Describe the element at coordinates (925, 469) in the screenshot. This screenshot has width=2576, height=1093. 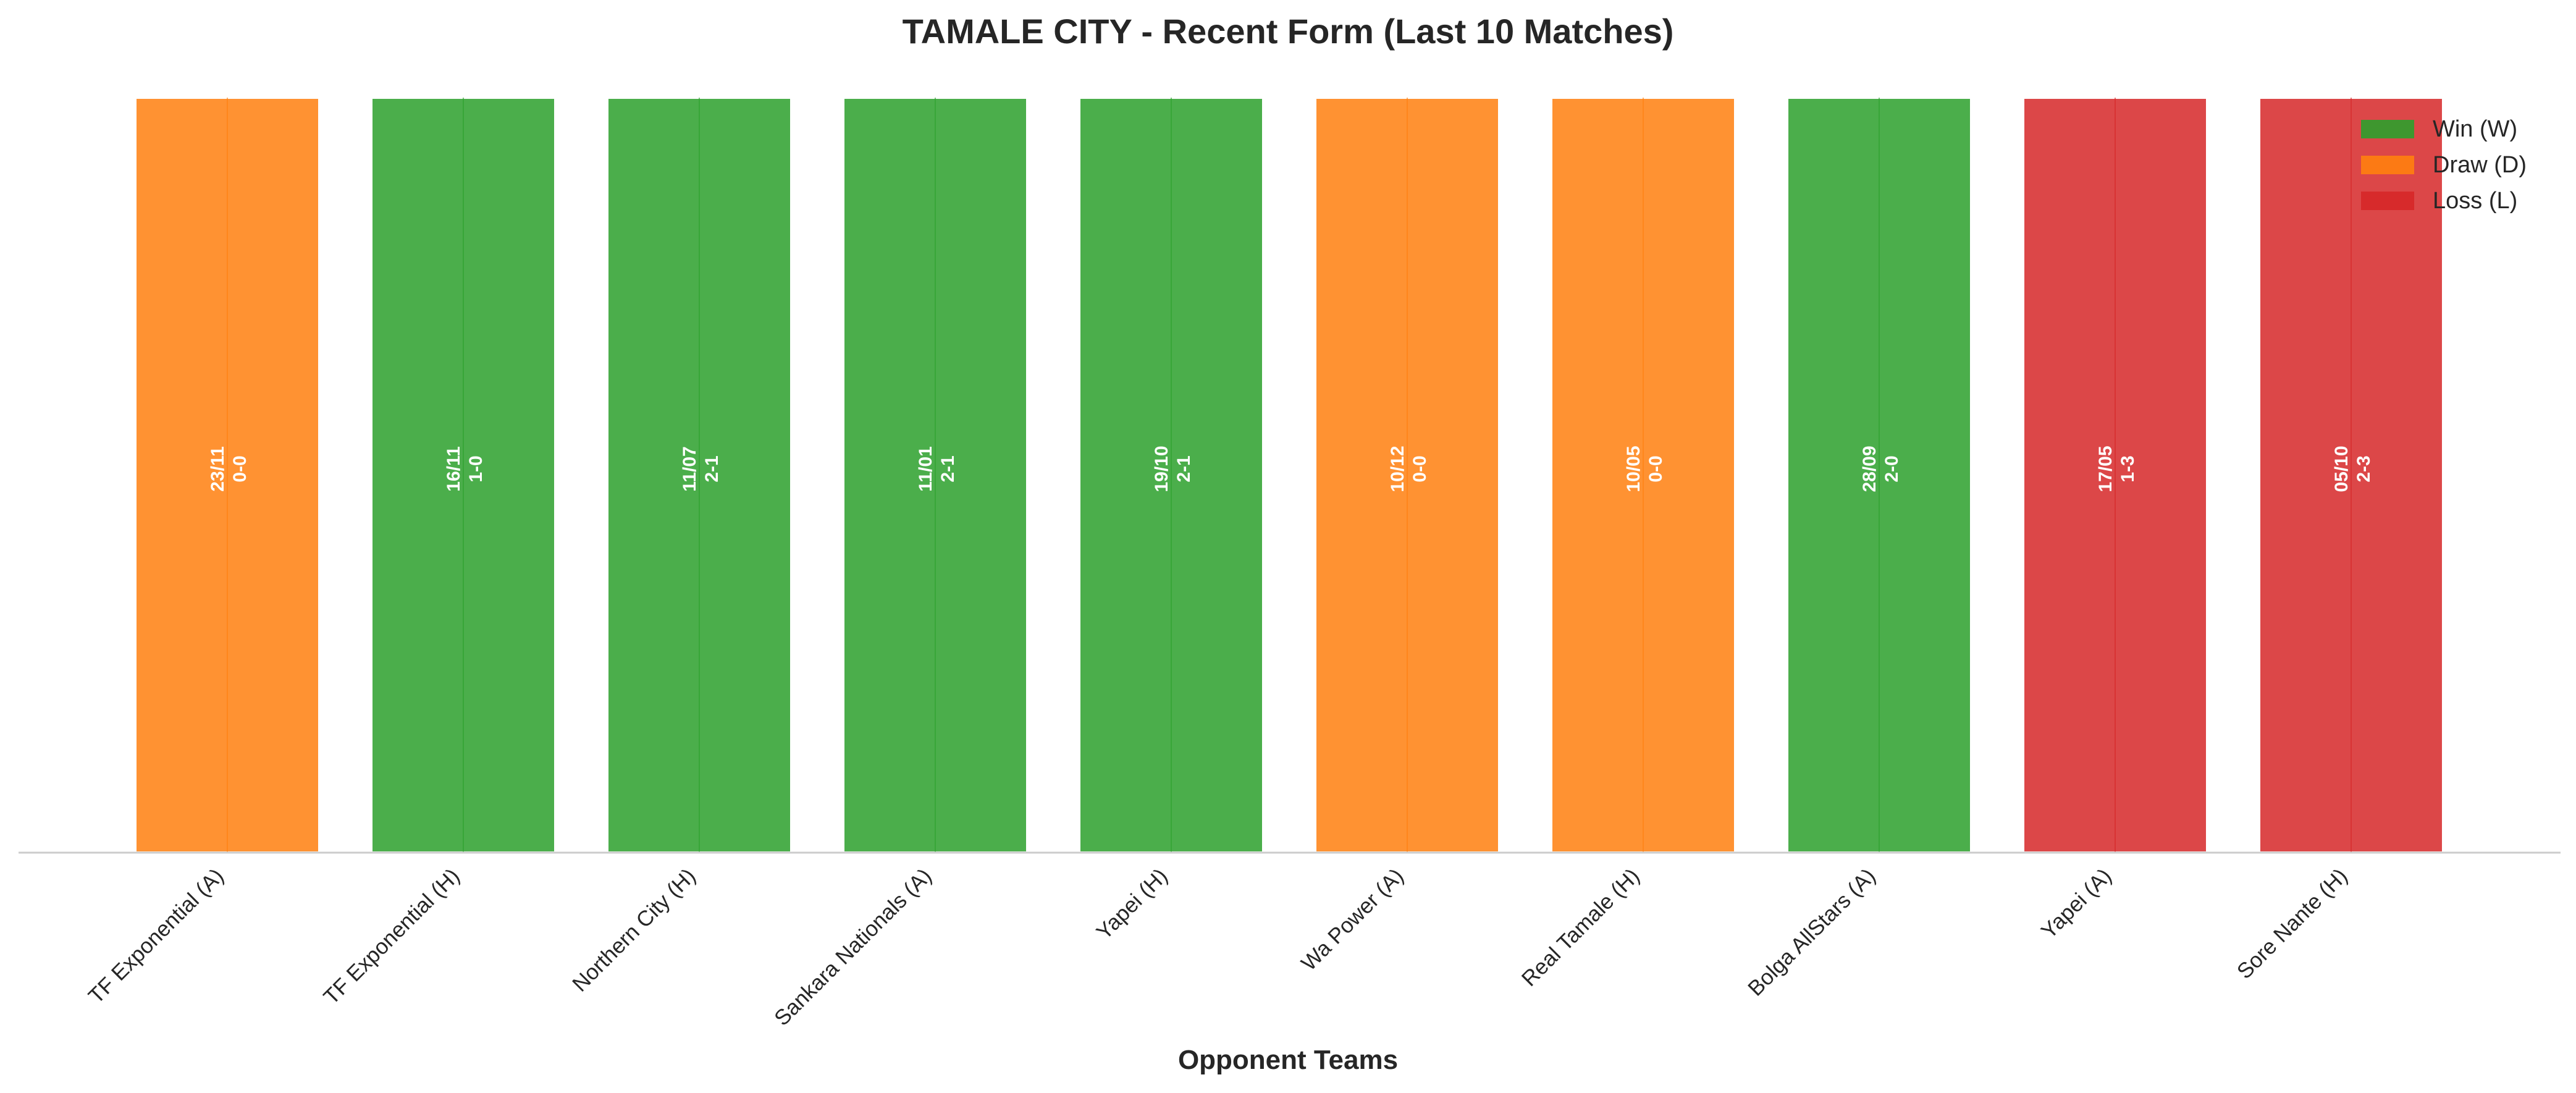
I see `bar-date-label: 11/01` at that location.